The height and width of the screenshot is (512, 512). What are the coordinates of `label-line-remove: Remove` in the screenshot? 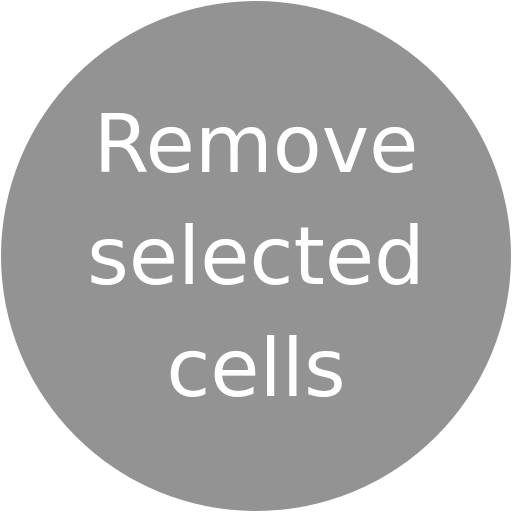 It's located at (256, 144).